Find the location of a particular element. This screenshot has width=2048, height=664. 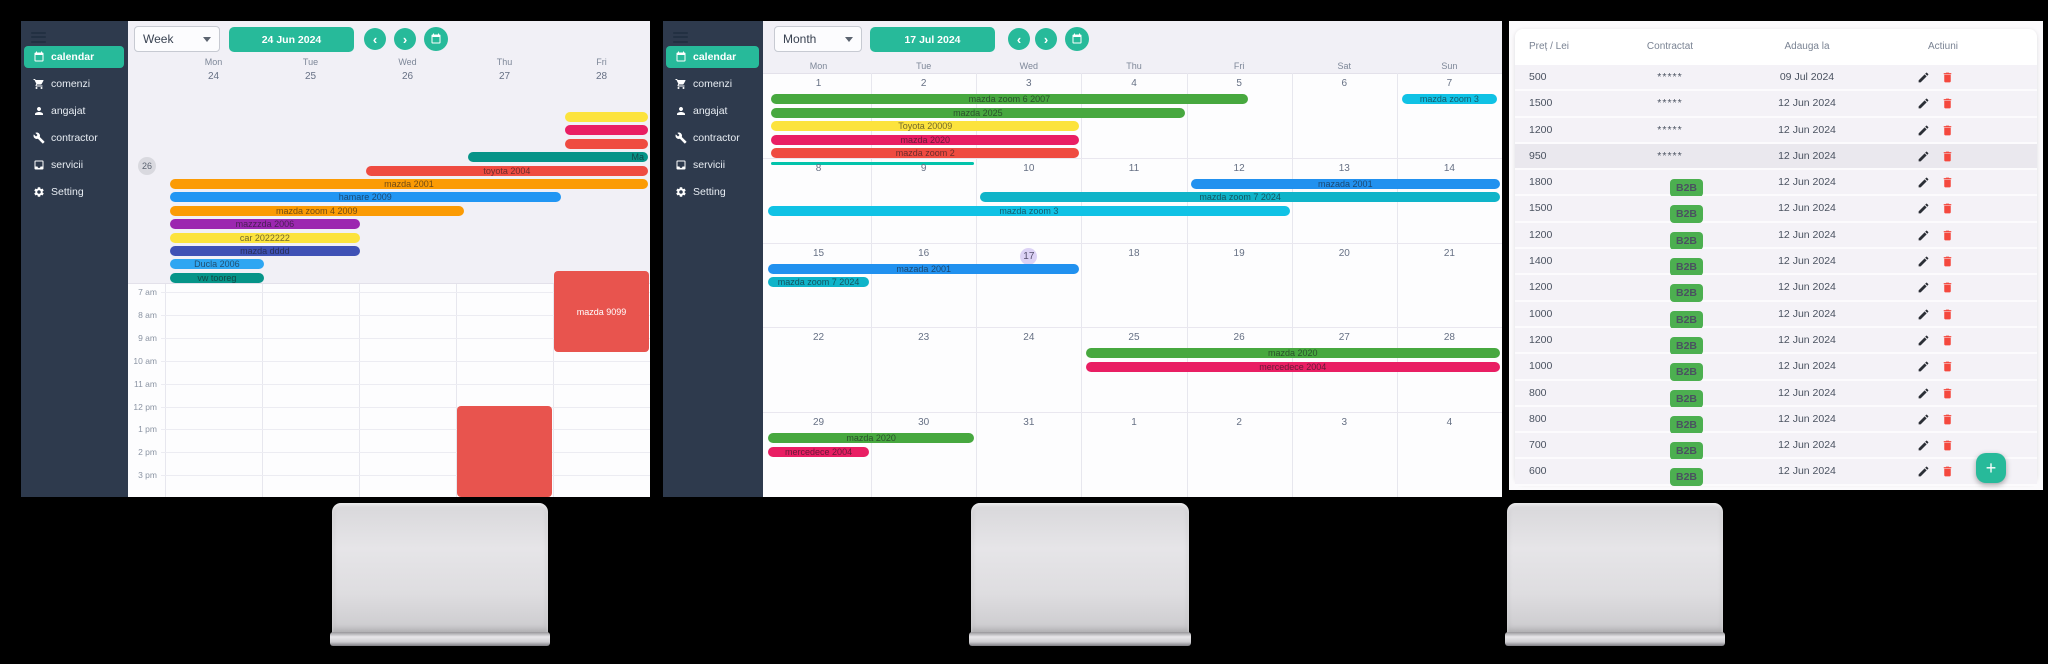

view-select: Week is located at coordinates (177, 39).